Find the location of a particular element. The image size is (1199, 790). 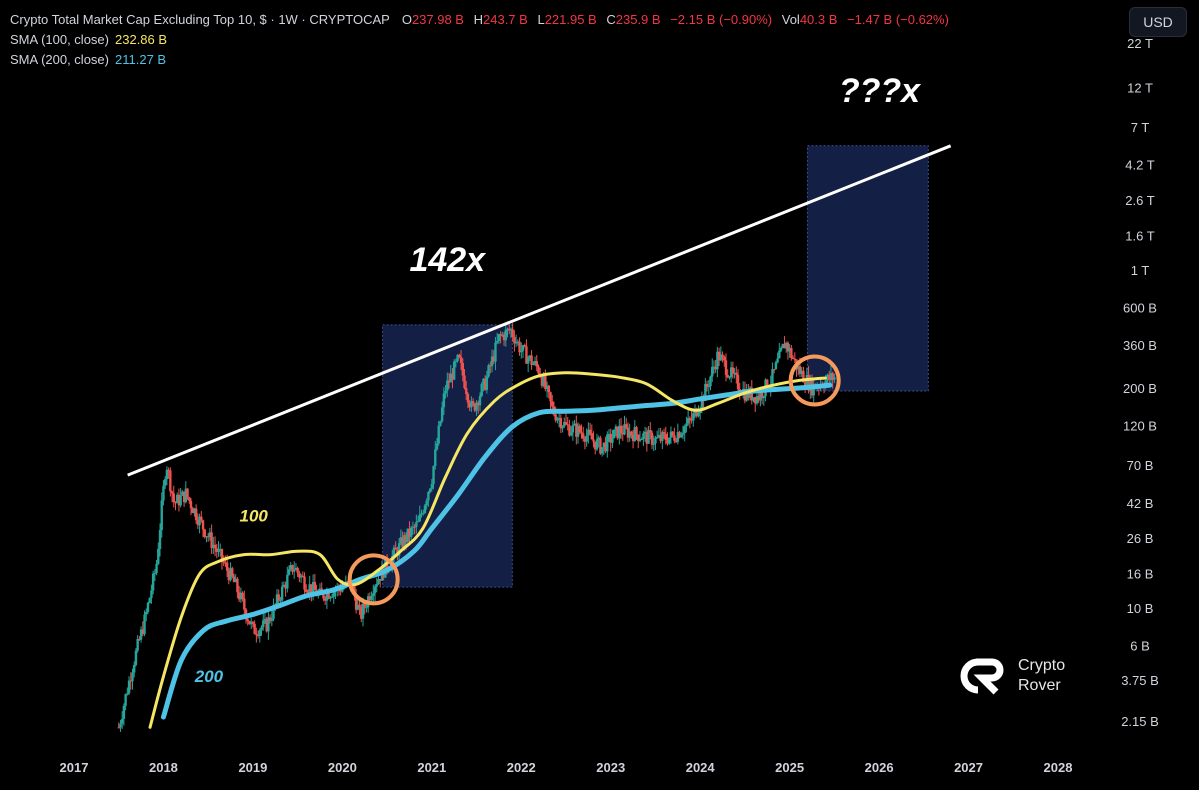

sma-period-label: 100 is located at coordinates (253, 515).